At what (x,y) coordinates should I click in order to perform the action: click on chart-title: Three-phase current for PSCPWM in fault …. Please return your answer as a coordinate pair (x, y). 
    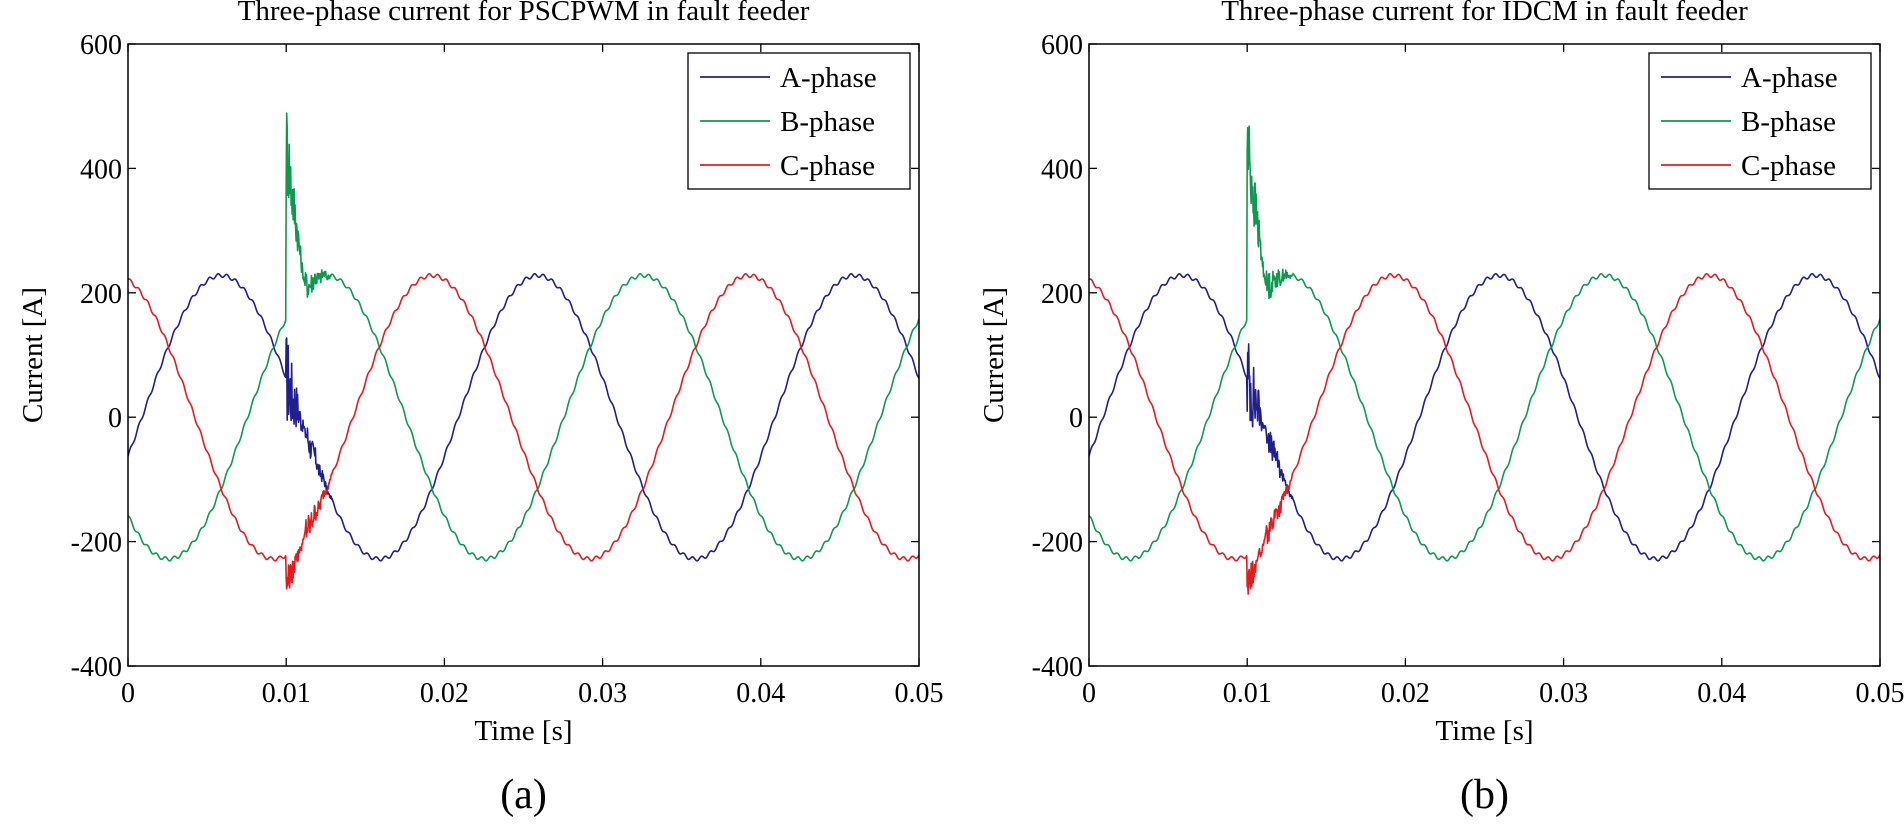
    Looking at the image, I should click on (524, 13).